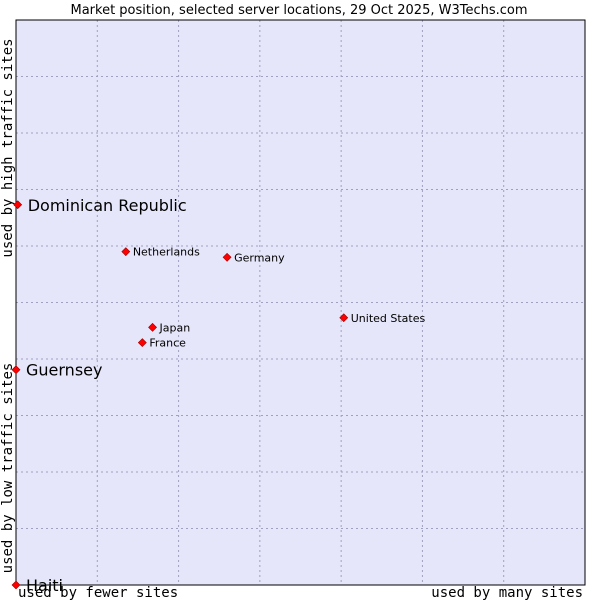 The width and height of the screenshot is (600, 600). What do you see at coordinates (16, 370) in the screenshot?
I see `data-point-guernsey` at bounding box center [16, 370].